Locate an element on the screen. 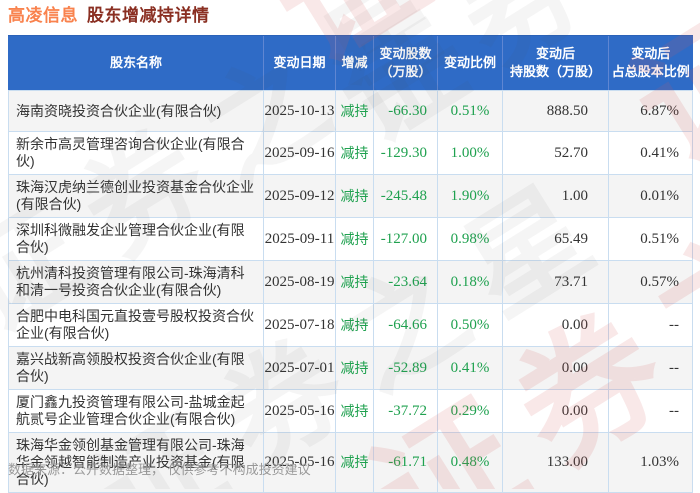 Image resolution: width=700 pixels, height=493 pixels. cell-name: 新余市高灵管理咨询合伙企业(有限合伙) is located at coordinates (136, 153).